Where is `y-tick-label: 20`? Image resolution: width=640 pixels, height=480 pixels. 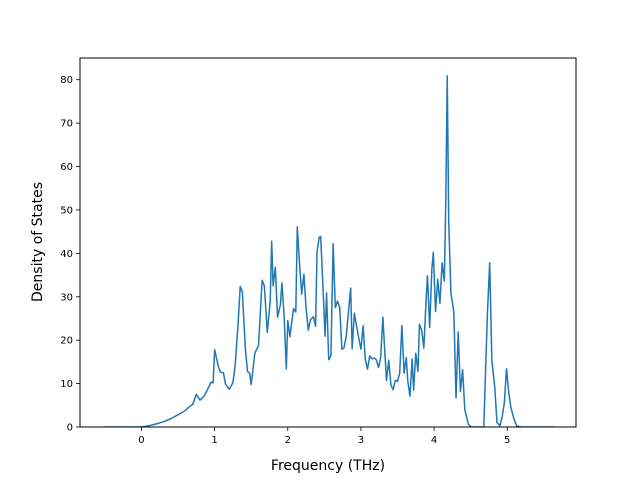
y-tick-label: 20 is located at coordinates (66, 341).